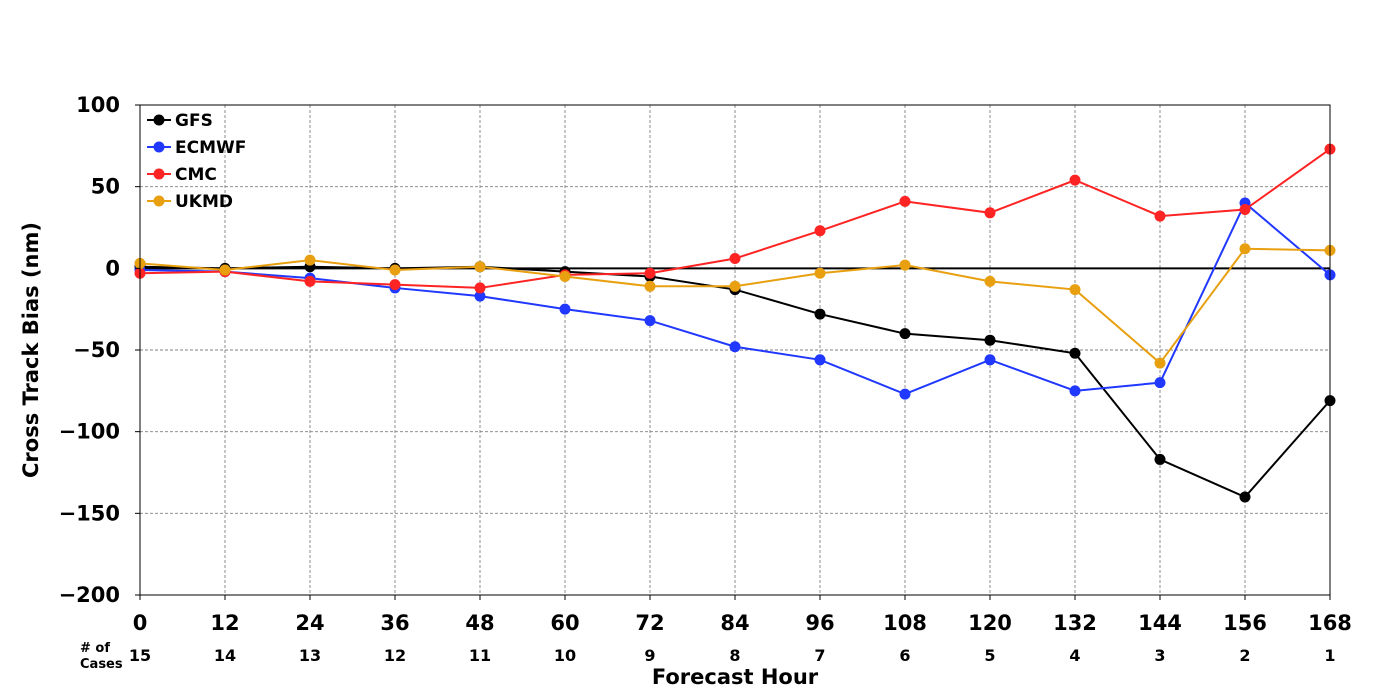 This screenshot has width=1400, height=700. What do you see at coordinates (1075, 623) in the screenshot?
I see `x-tick-label: 132` at bounding box center [1075, 623].